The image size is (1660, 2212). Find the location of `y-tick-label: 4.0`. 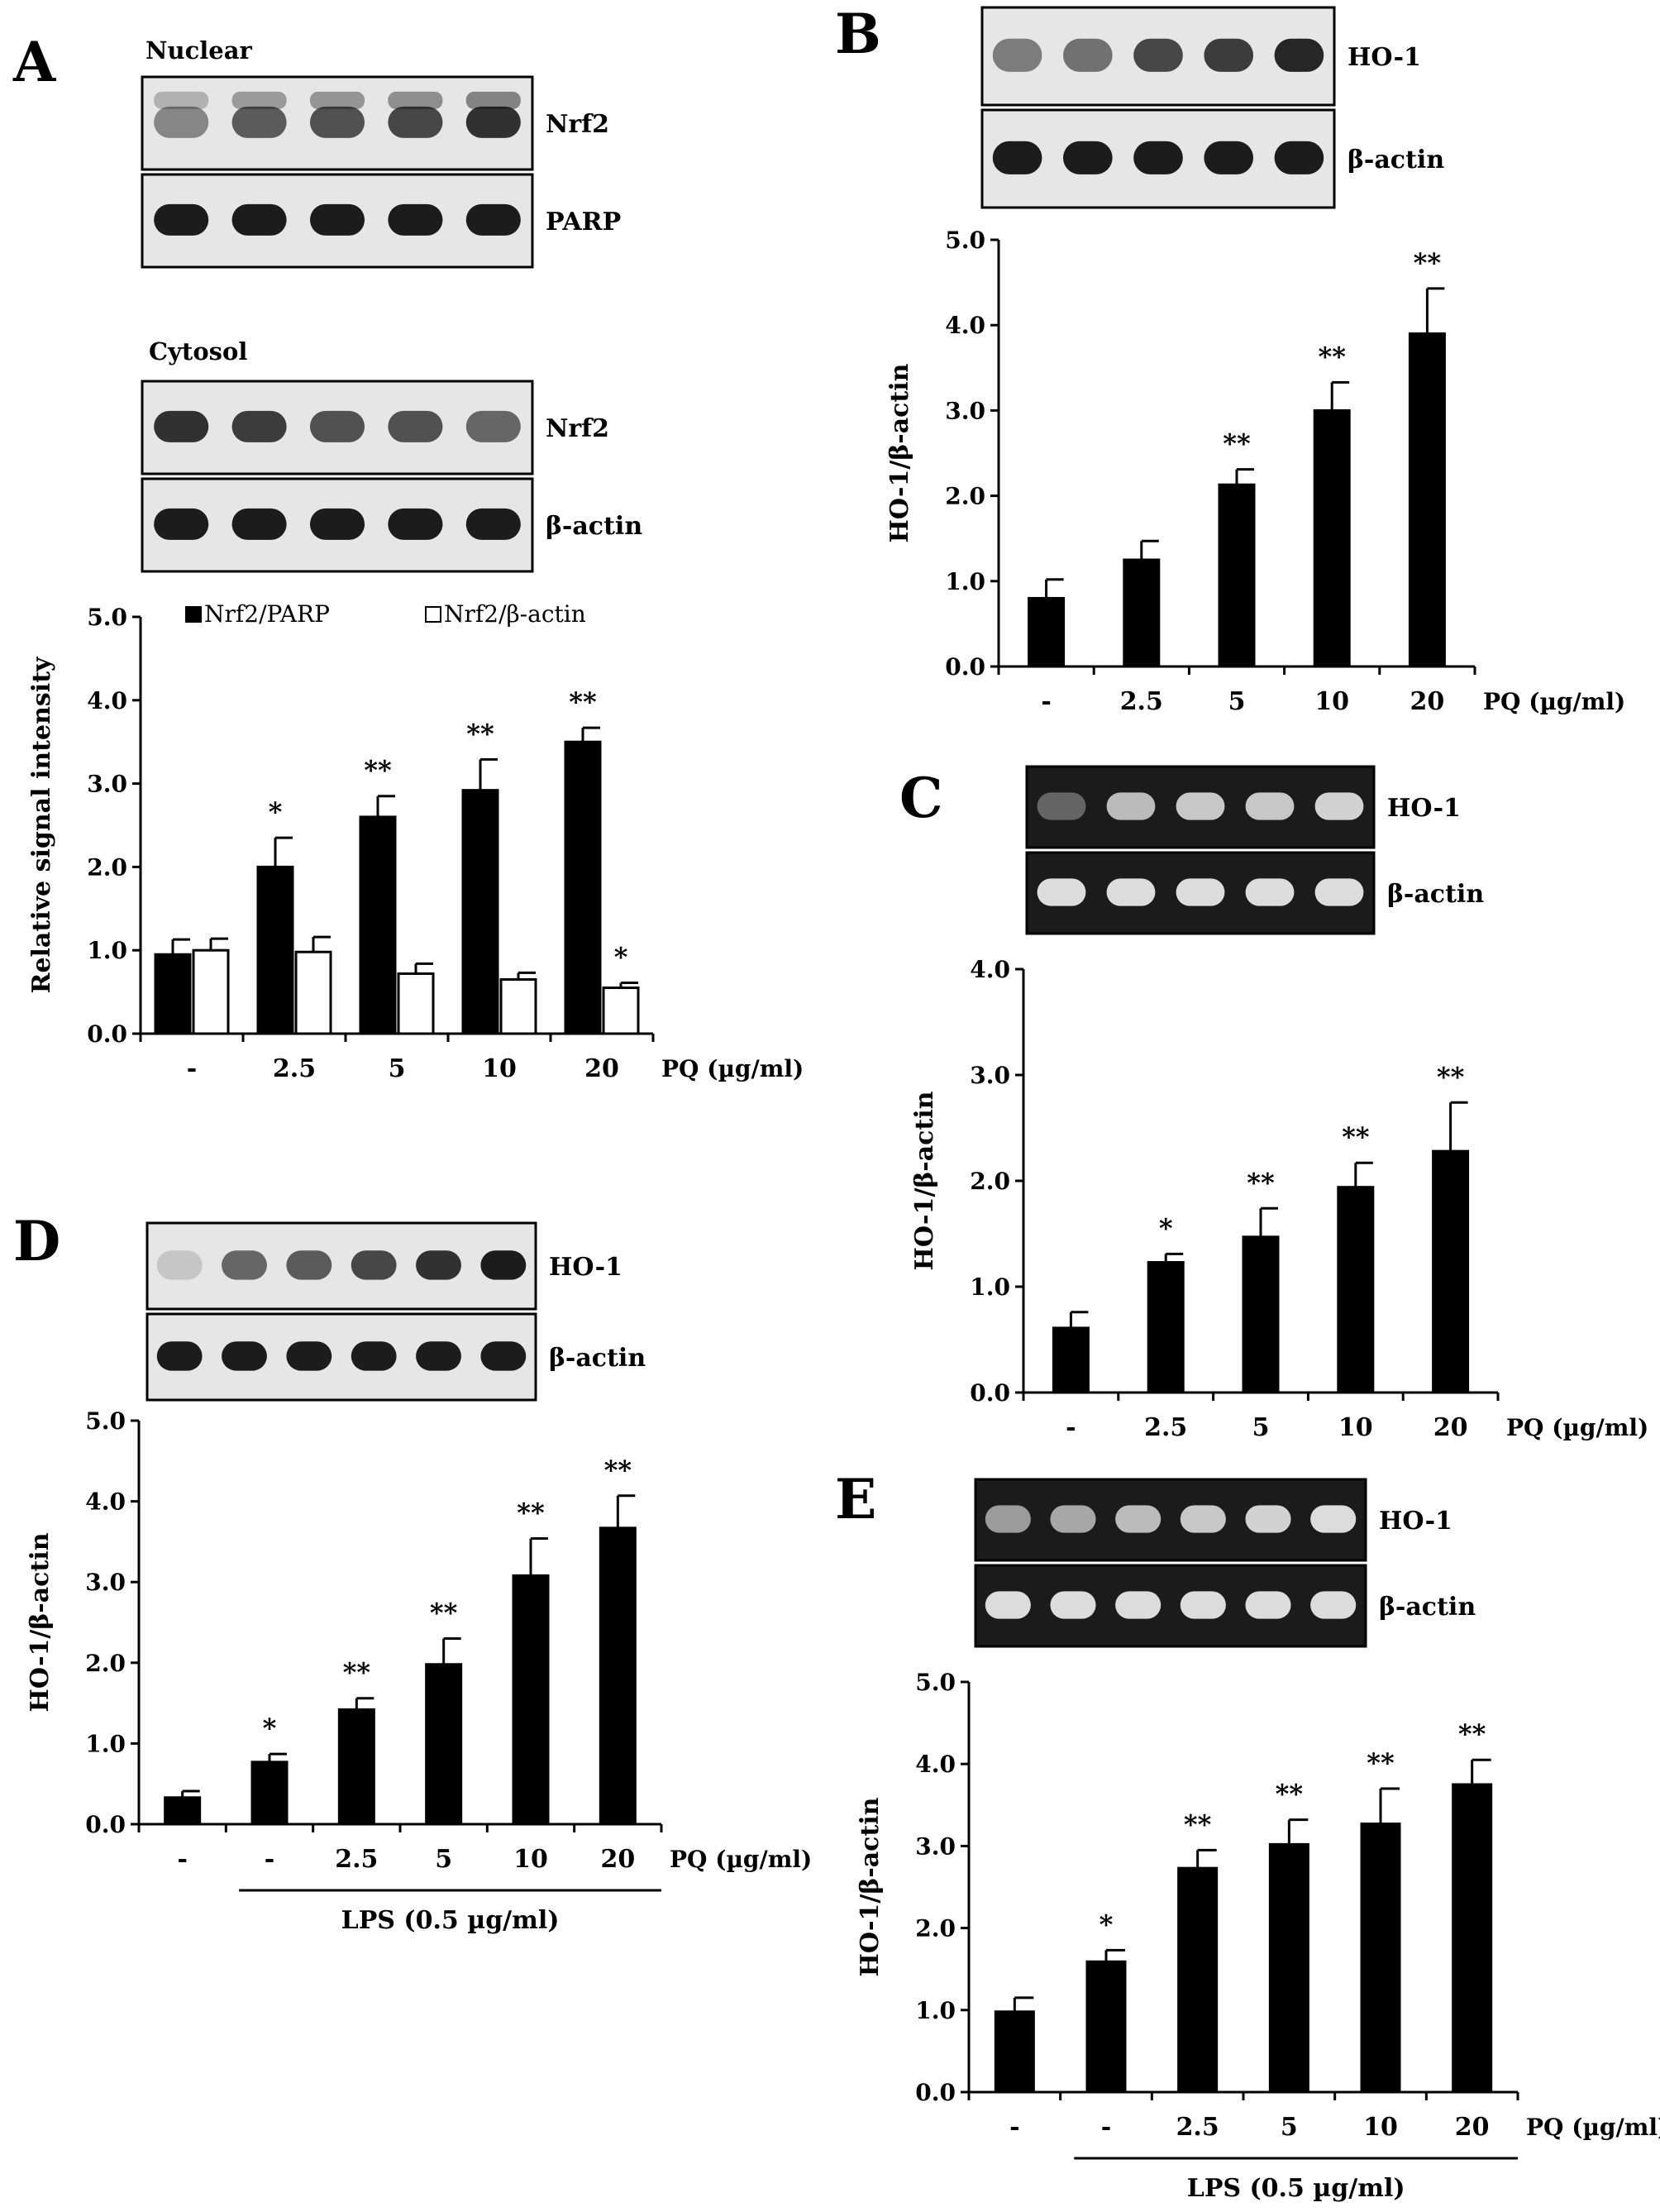

y-tick-label: 4.0 is located at coordinates (107, 700).